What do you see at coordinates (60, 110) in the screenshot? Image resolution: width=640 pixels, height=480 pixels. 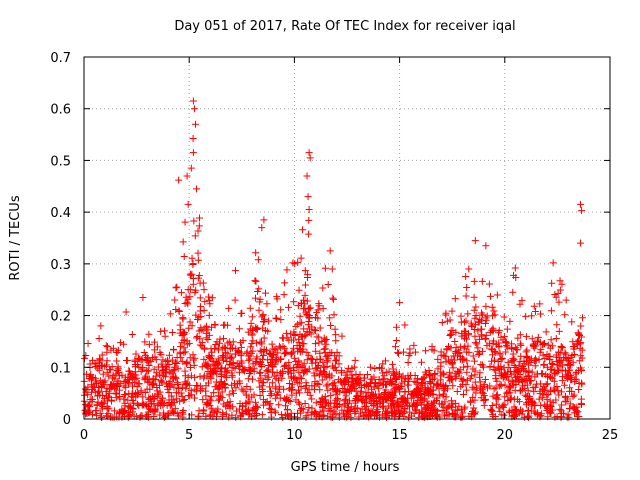 I see `y-tick-label: 0.6` at bounding box center [60, 110].